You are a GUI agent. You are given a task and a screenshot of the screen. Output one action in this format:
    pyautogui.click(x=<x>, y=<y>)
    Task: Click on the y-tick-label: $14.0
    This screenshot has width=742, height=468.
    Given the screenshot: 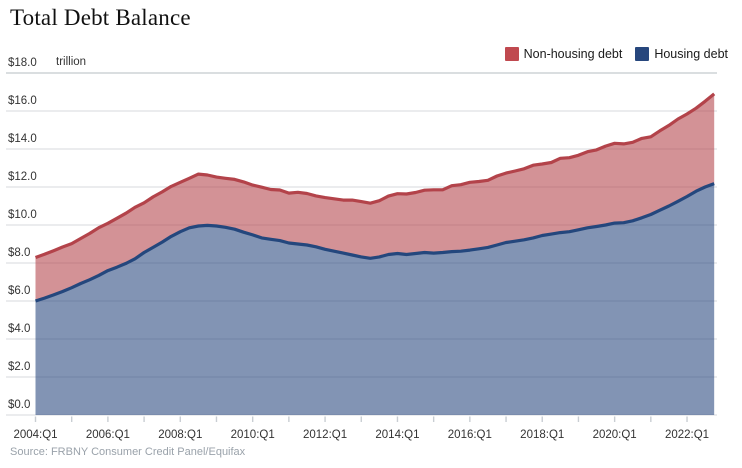 What is the action you would take?
    pyautogui.click(x=22, y=139)
    